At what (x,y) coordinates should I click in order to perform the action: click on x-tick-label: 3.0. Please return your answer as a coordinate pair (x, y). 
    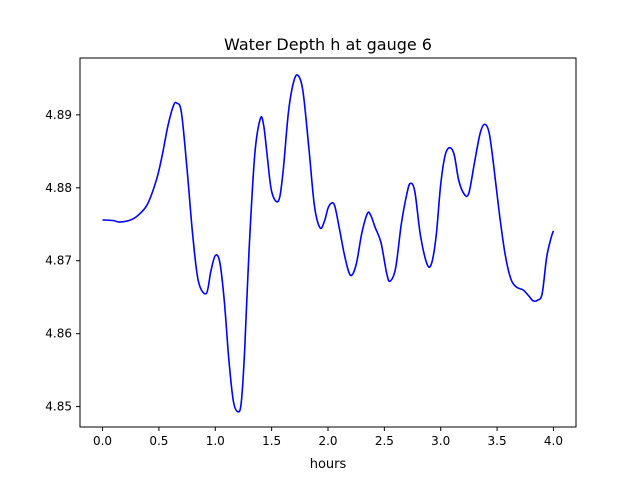
    Looking at the image, I should click on (440, 441).